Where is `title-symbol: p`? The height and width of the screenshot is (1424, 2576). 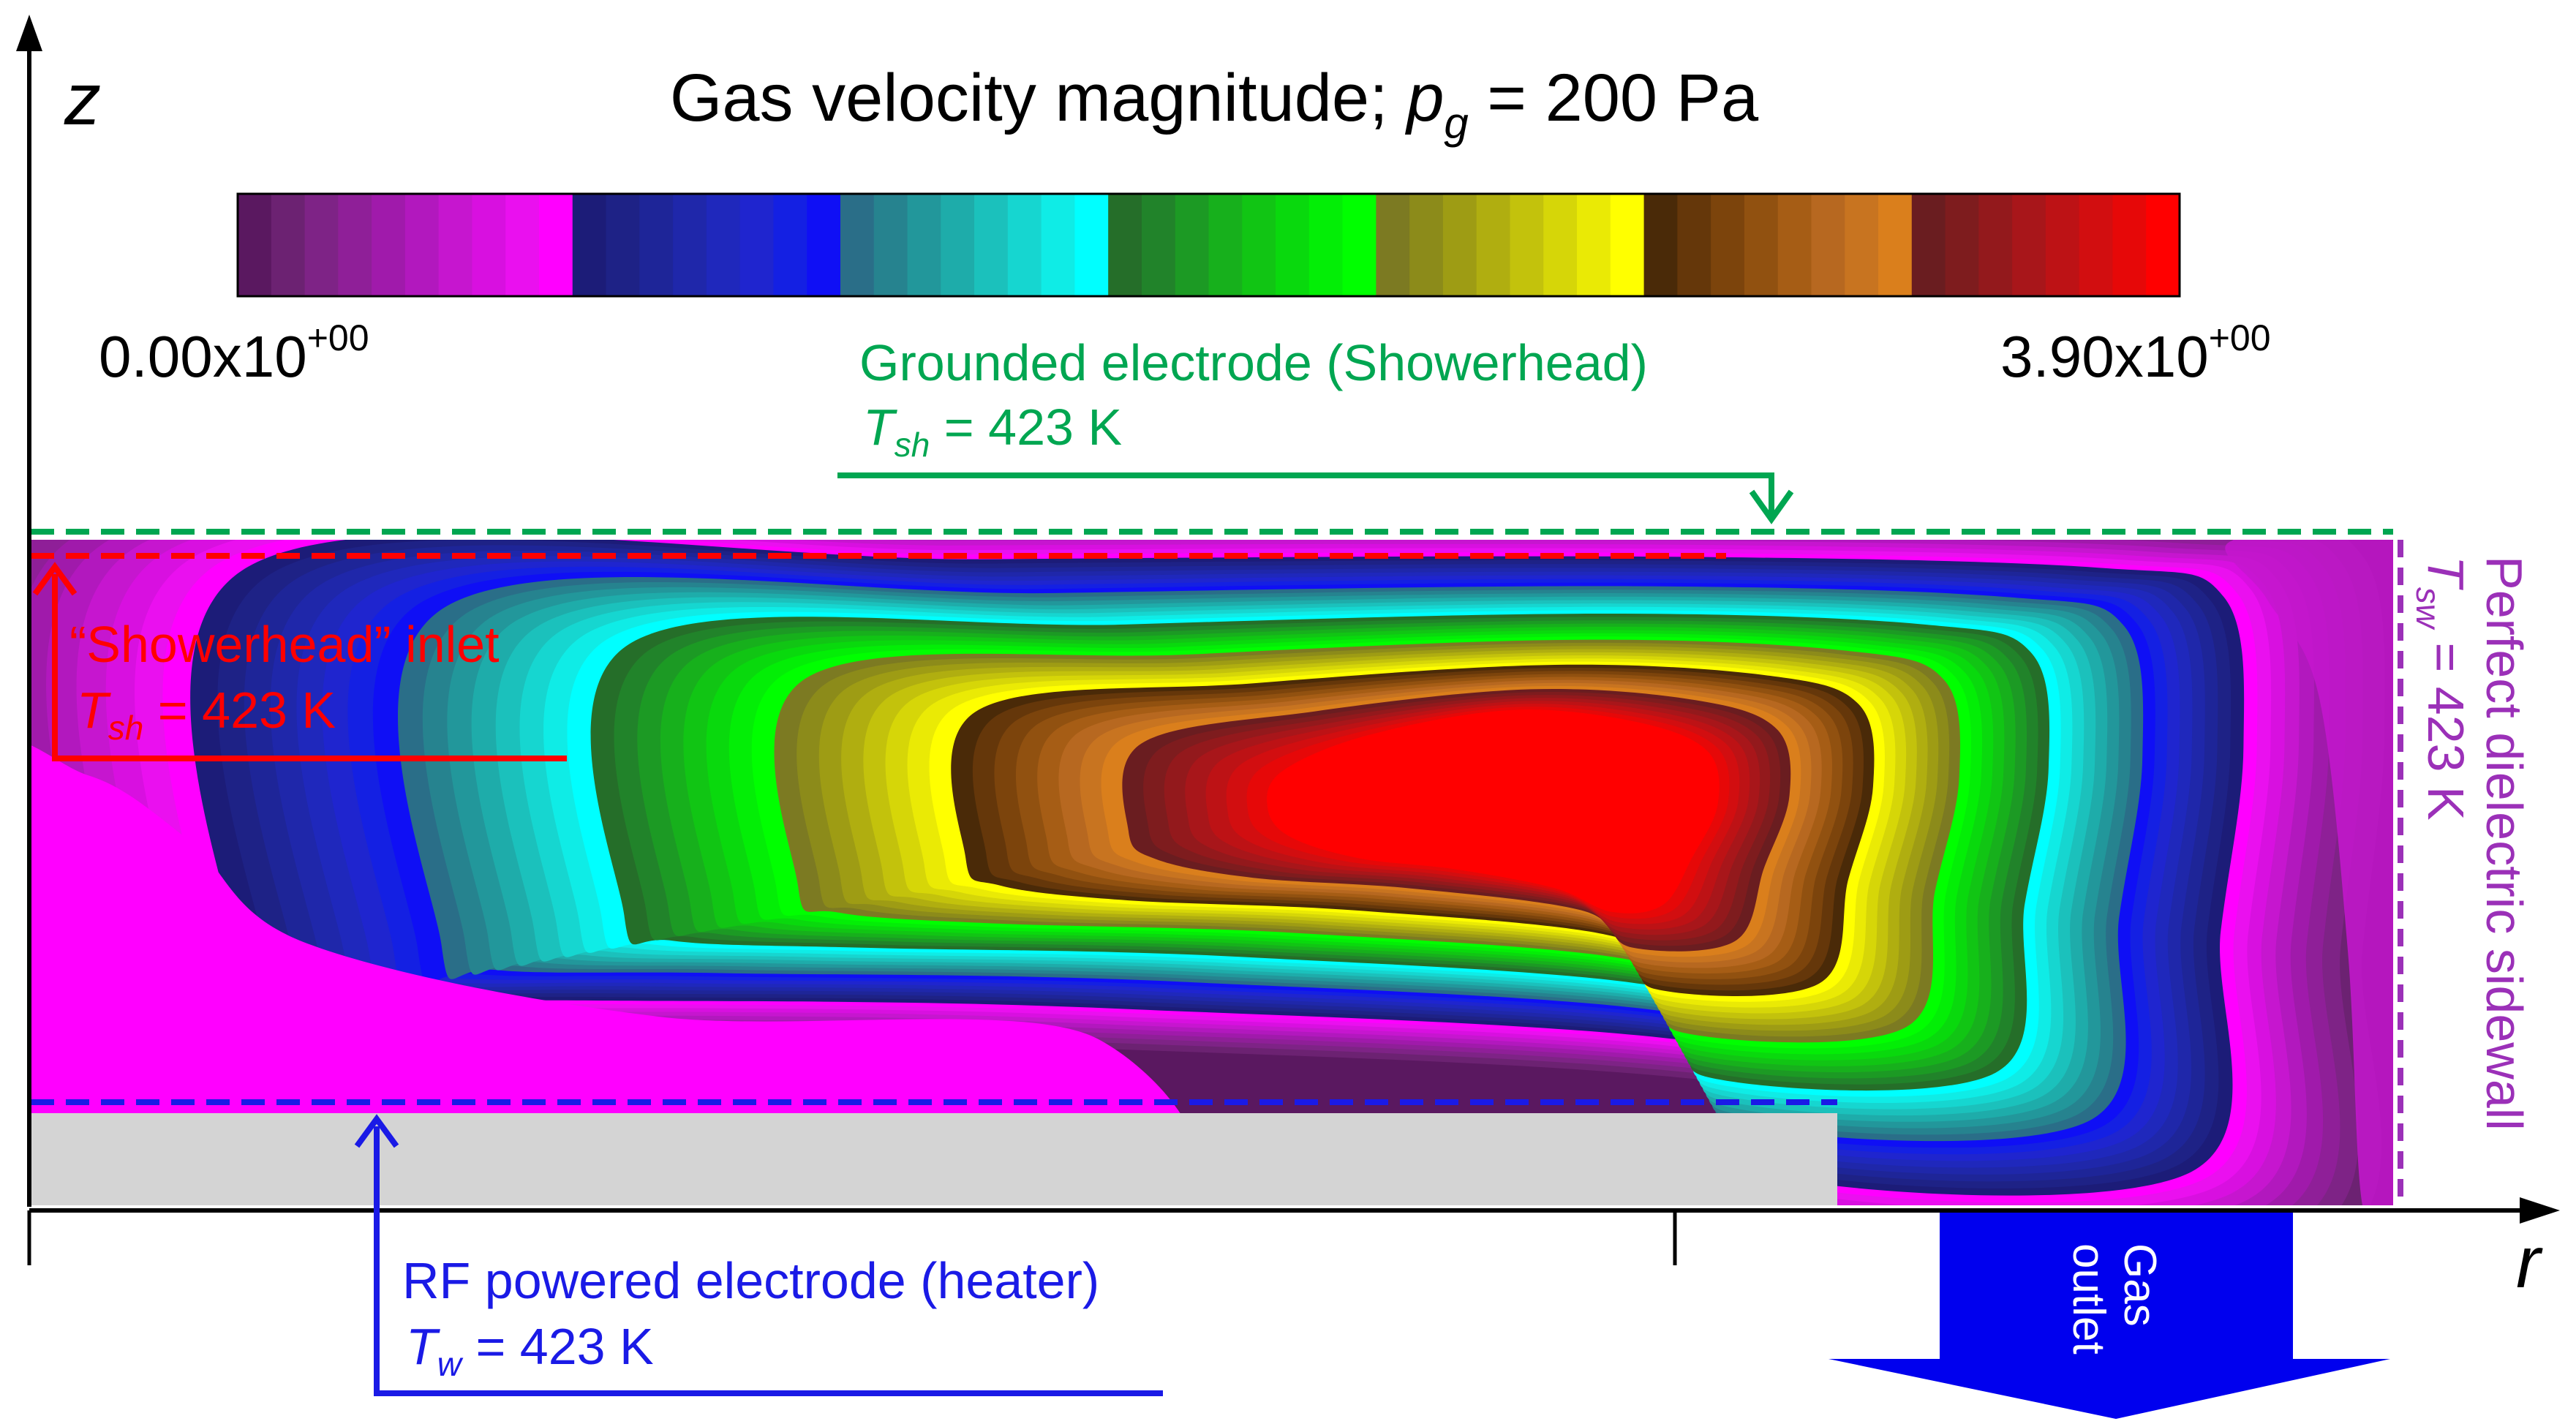 title-symbol: p is located at coordinates (1424, 98).